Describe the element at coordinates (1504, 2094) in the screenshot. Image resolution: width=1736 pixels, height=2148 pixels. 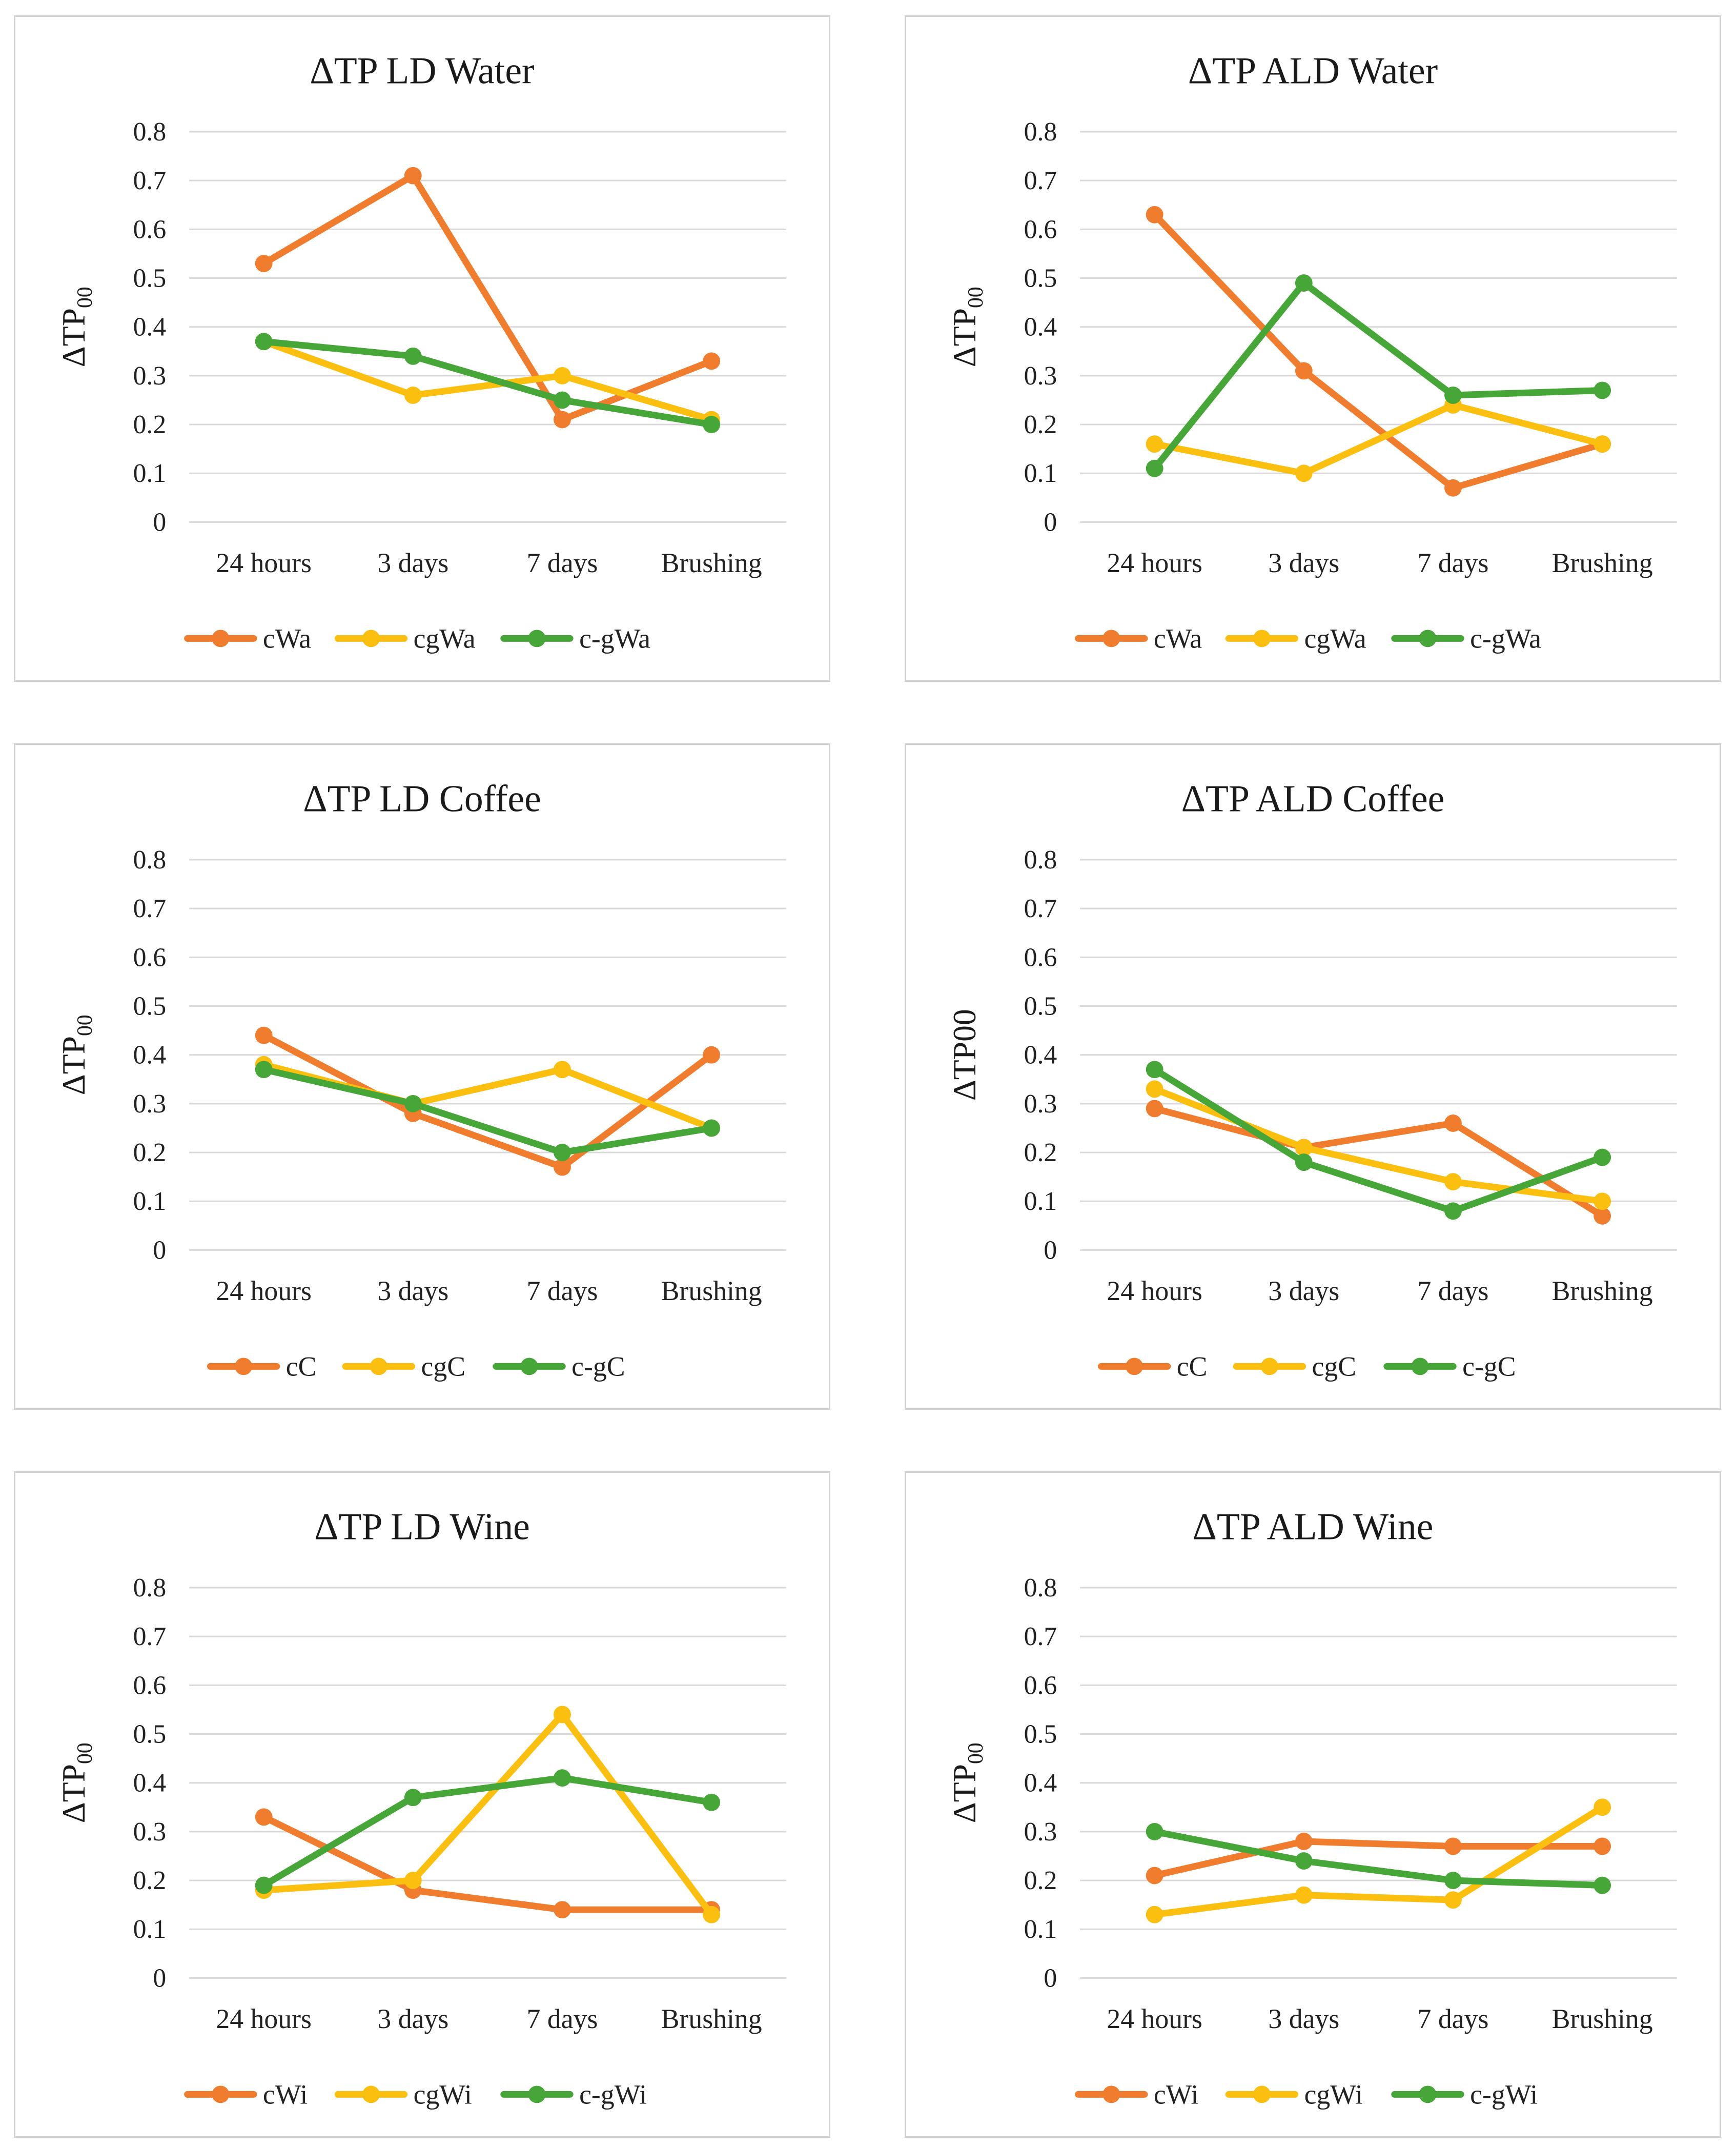
I see `legend-label: c-gWi` at that location.